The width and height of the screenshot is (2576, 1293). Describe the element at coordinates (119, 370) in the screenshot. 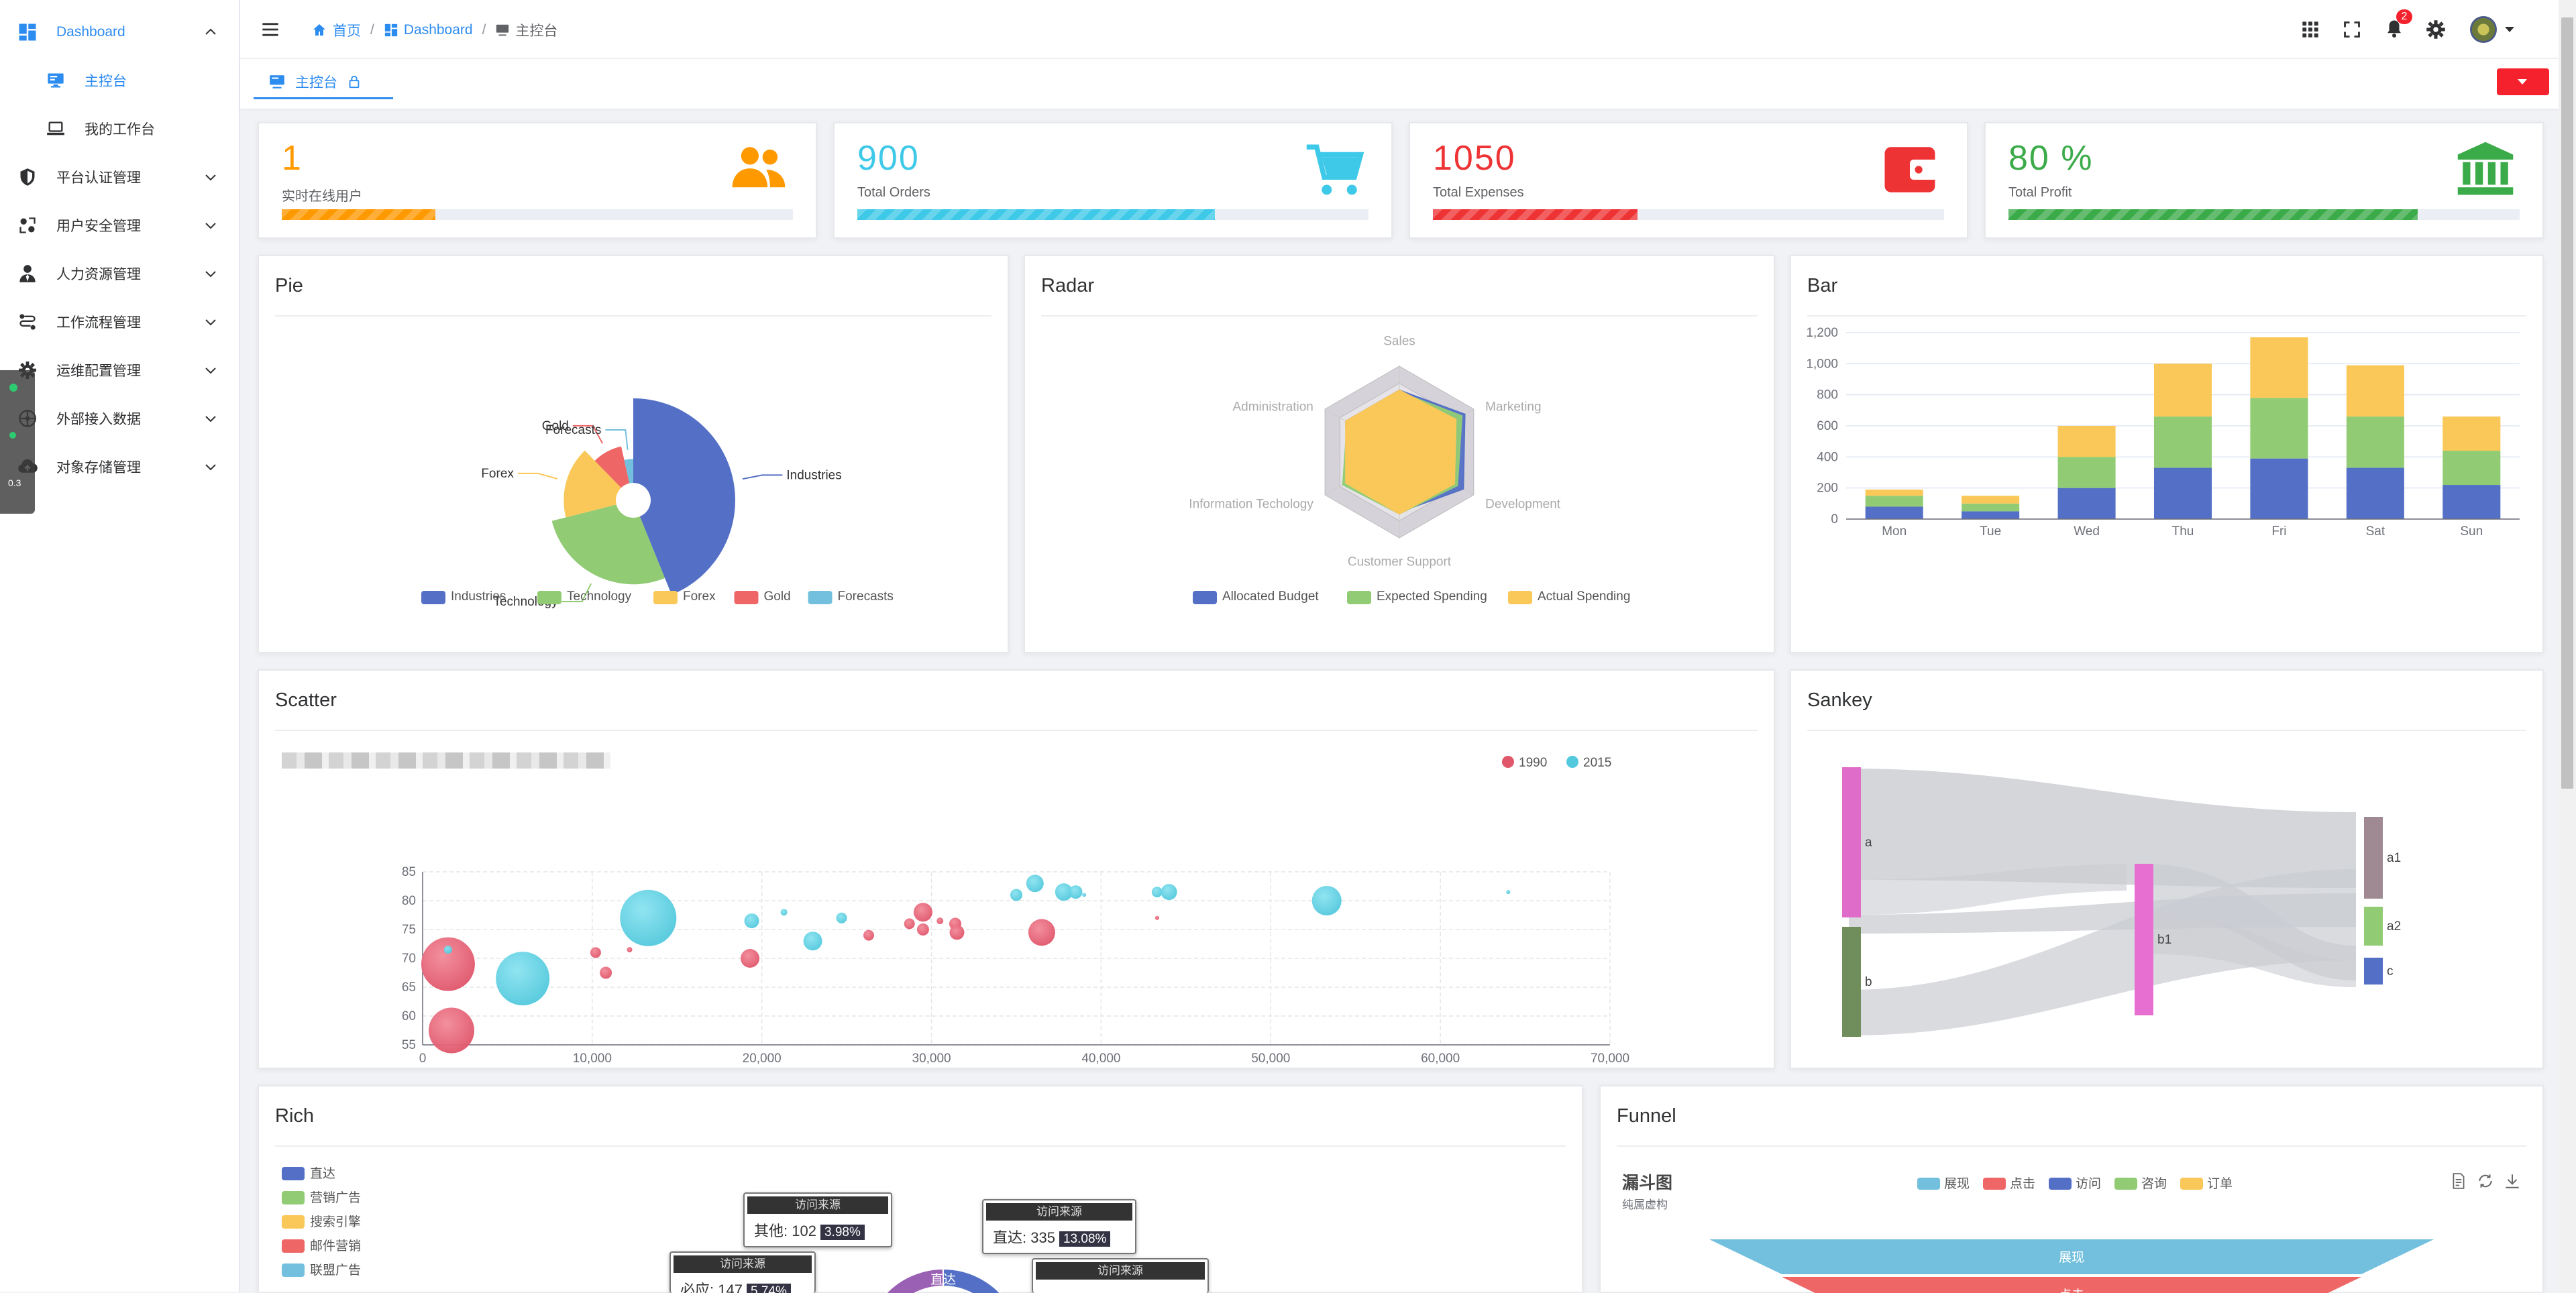

I see `sidebar-item-ops-config: 运维配置管理` at that location.